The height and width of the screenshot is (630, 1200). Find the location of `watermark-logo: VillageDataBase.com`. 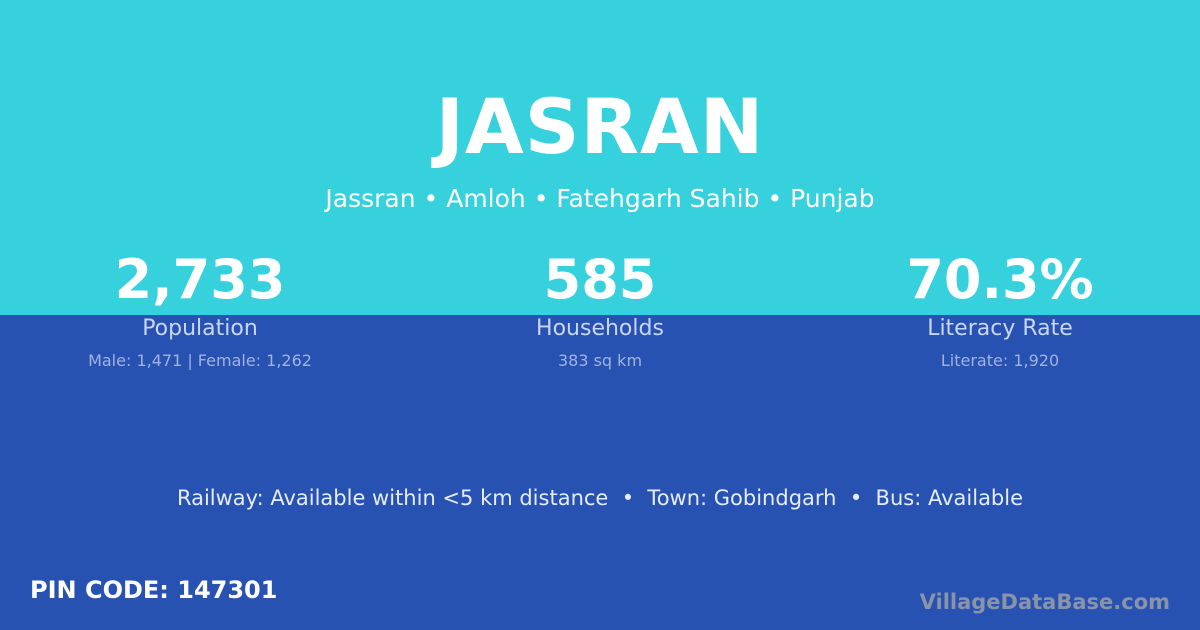

watermark-logo: VillageDataBase.com is located at coordinates (1044, 602).